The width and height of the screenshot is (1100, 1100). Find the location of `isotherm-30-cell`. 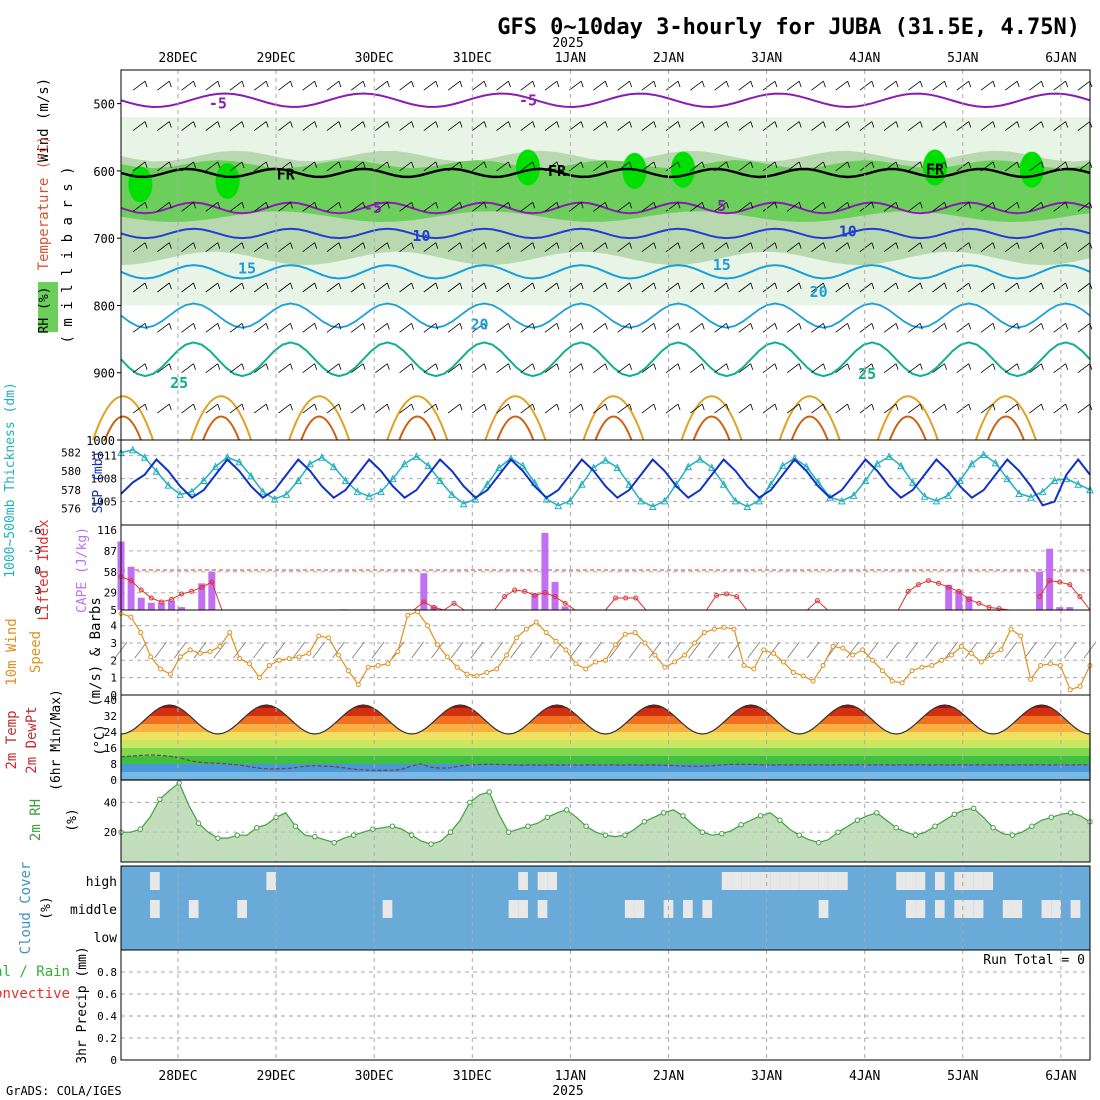

isotherm-30-cell is located at coordinates (515, 418).